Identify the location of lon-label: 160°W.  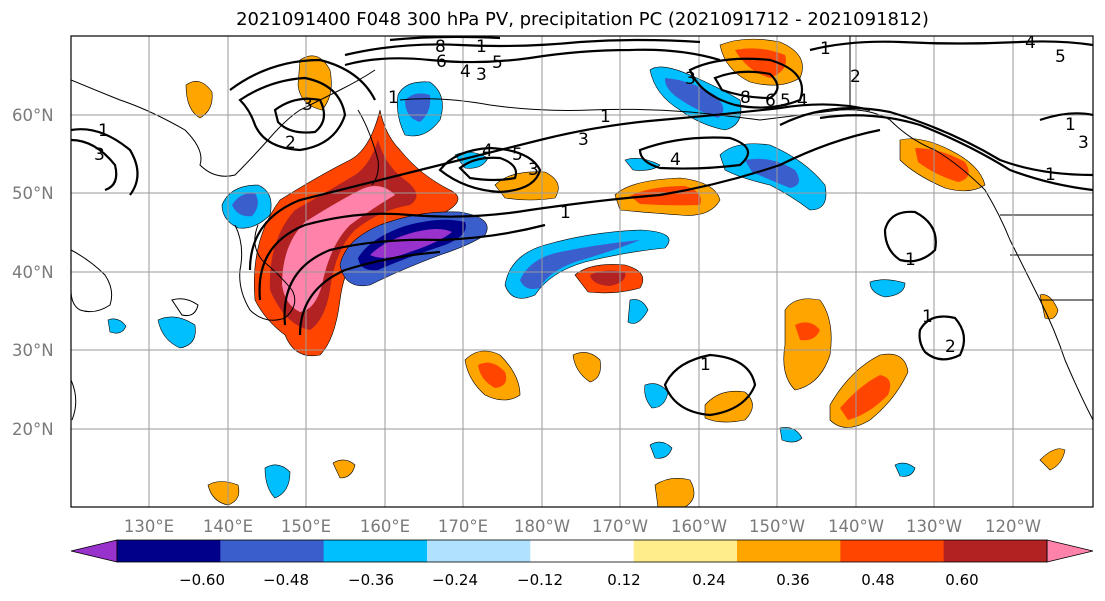
(699, 526).